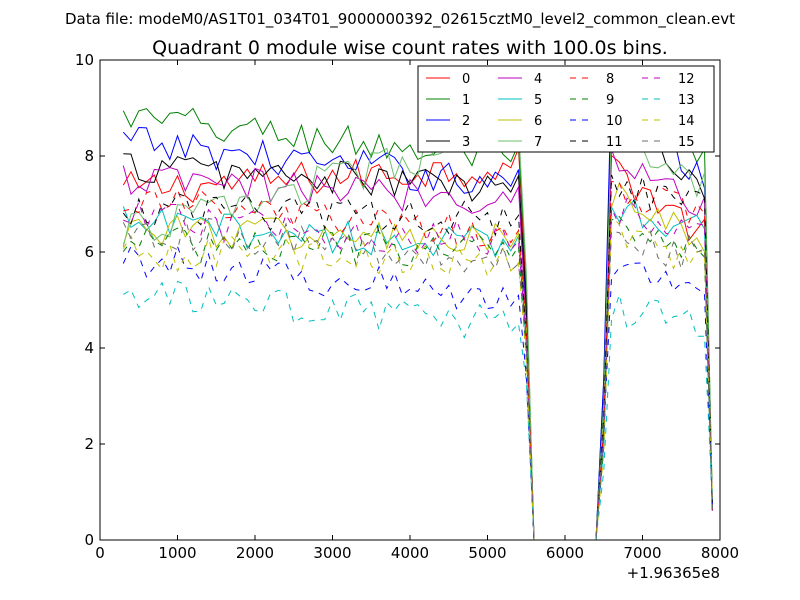 Image resolution: width=800 pixels, height=600 pixels. I want to click on x-tick-label: 3000, so click(332, 553).